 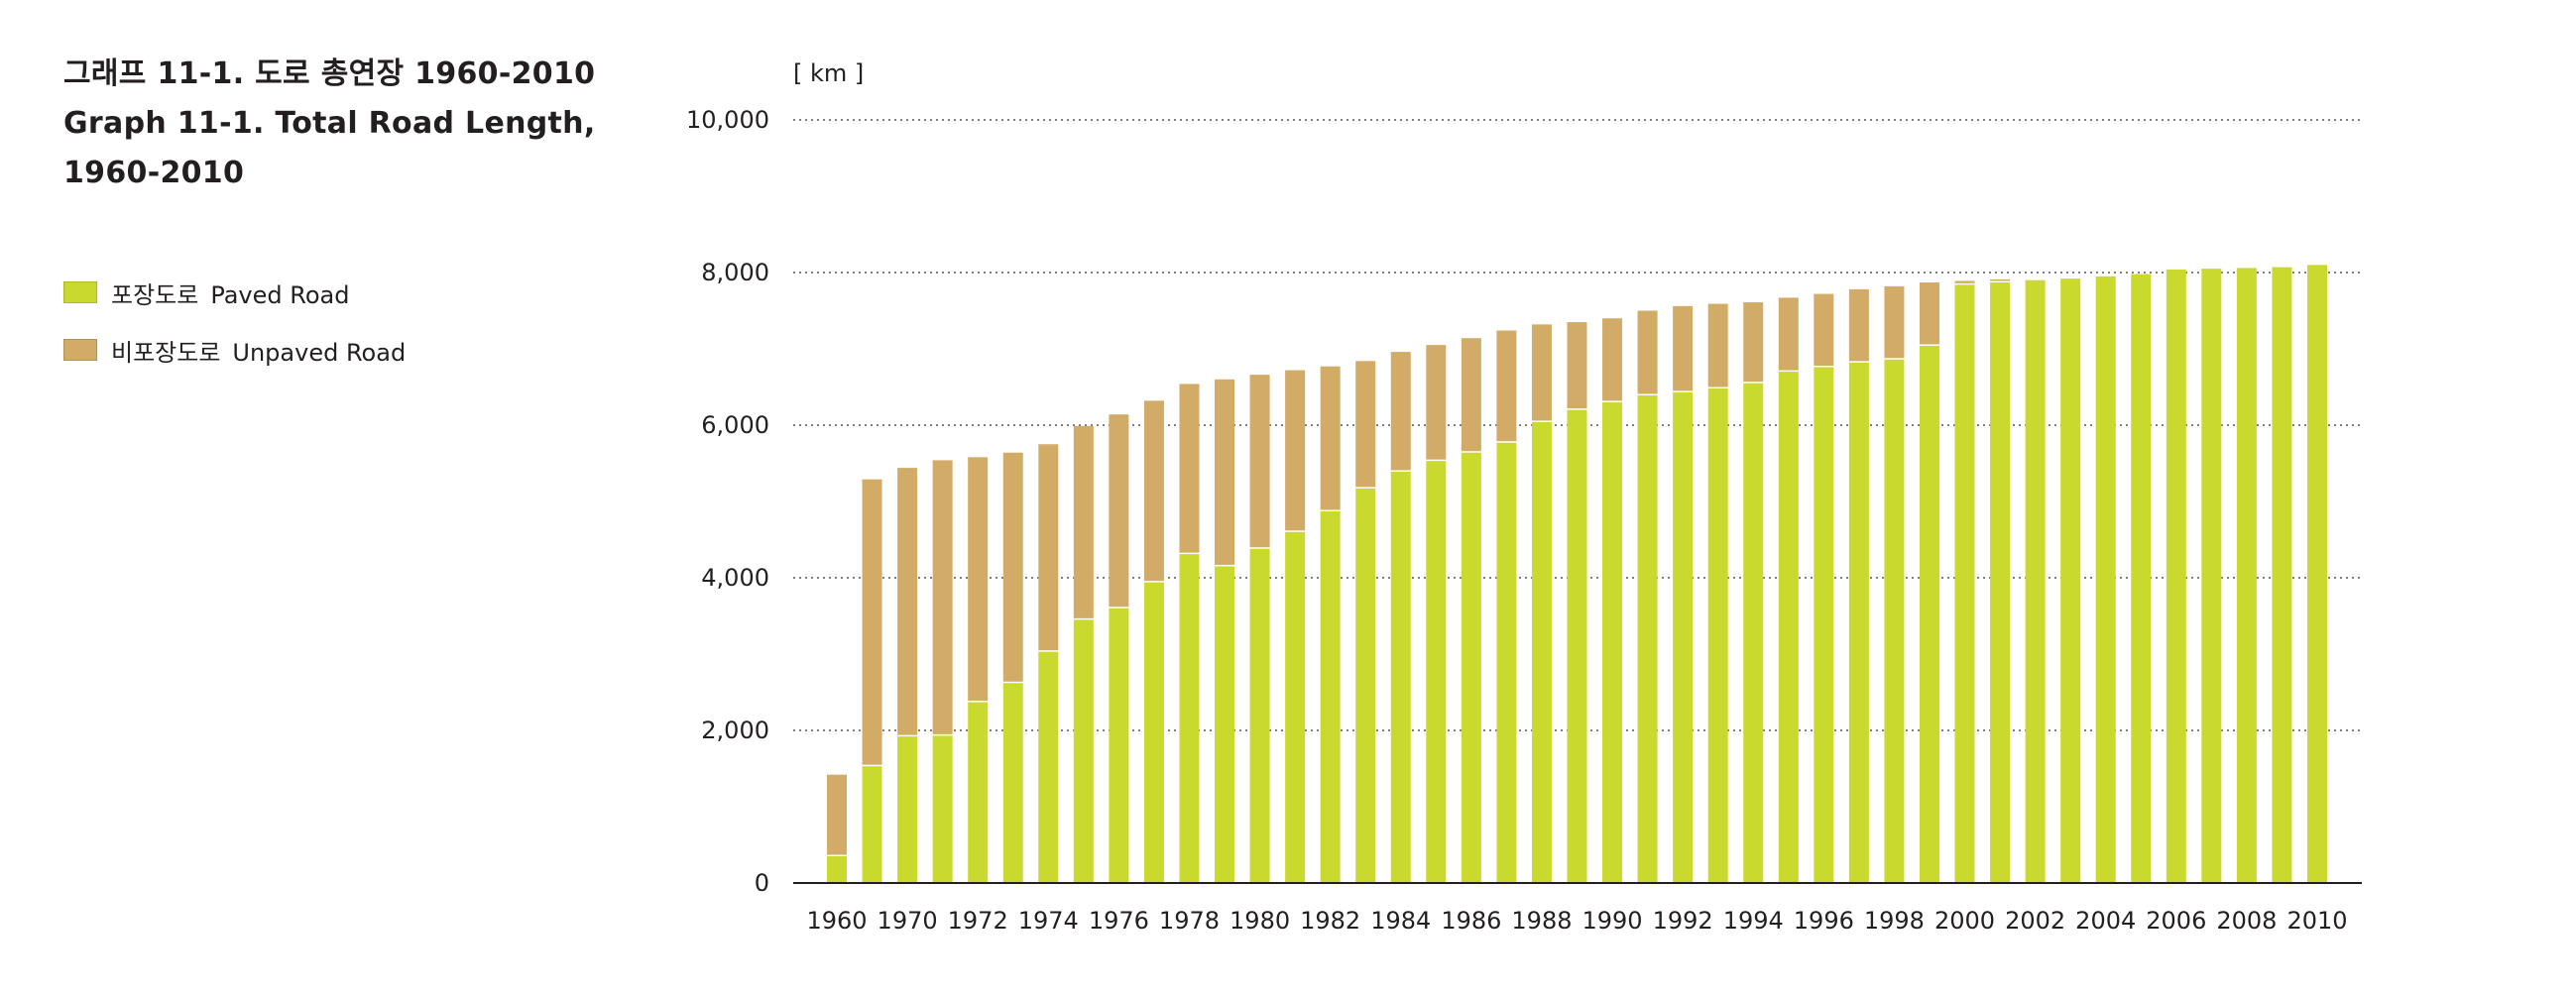 What do you see at coordinates (728, 120) in the screenshot?
I see `y-tick-label: 10,000` at bounding box center [728, 120].